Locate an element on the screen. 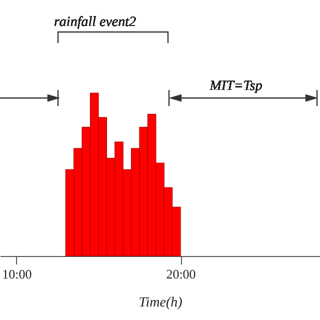 The image size is (320, 320). x-axis-title: Time(h) is located at coordinates (160, 303).